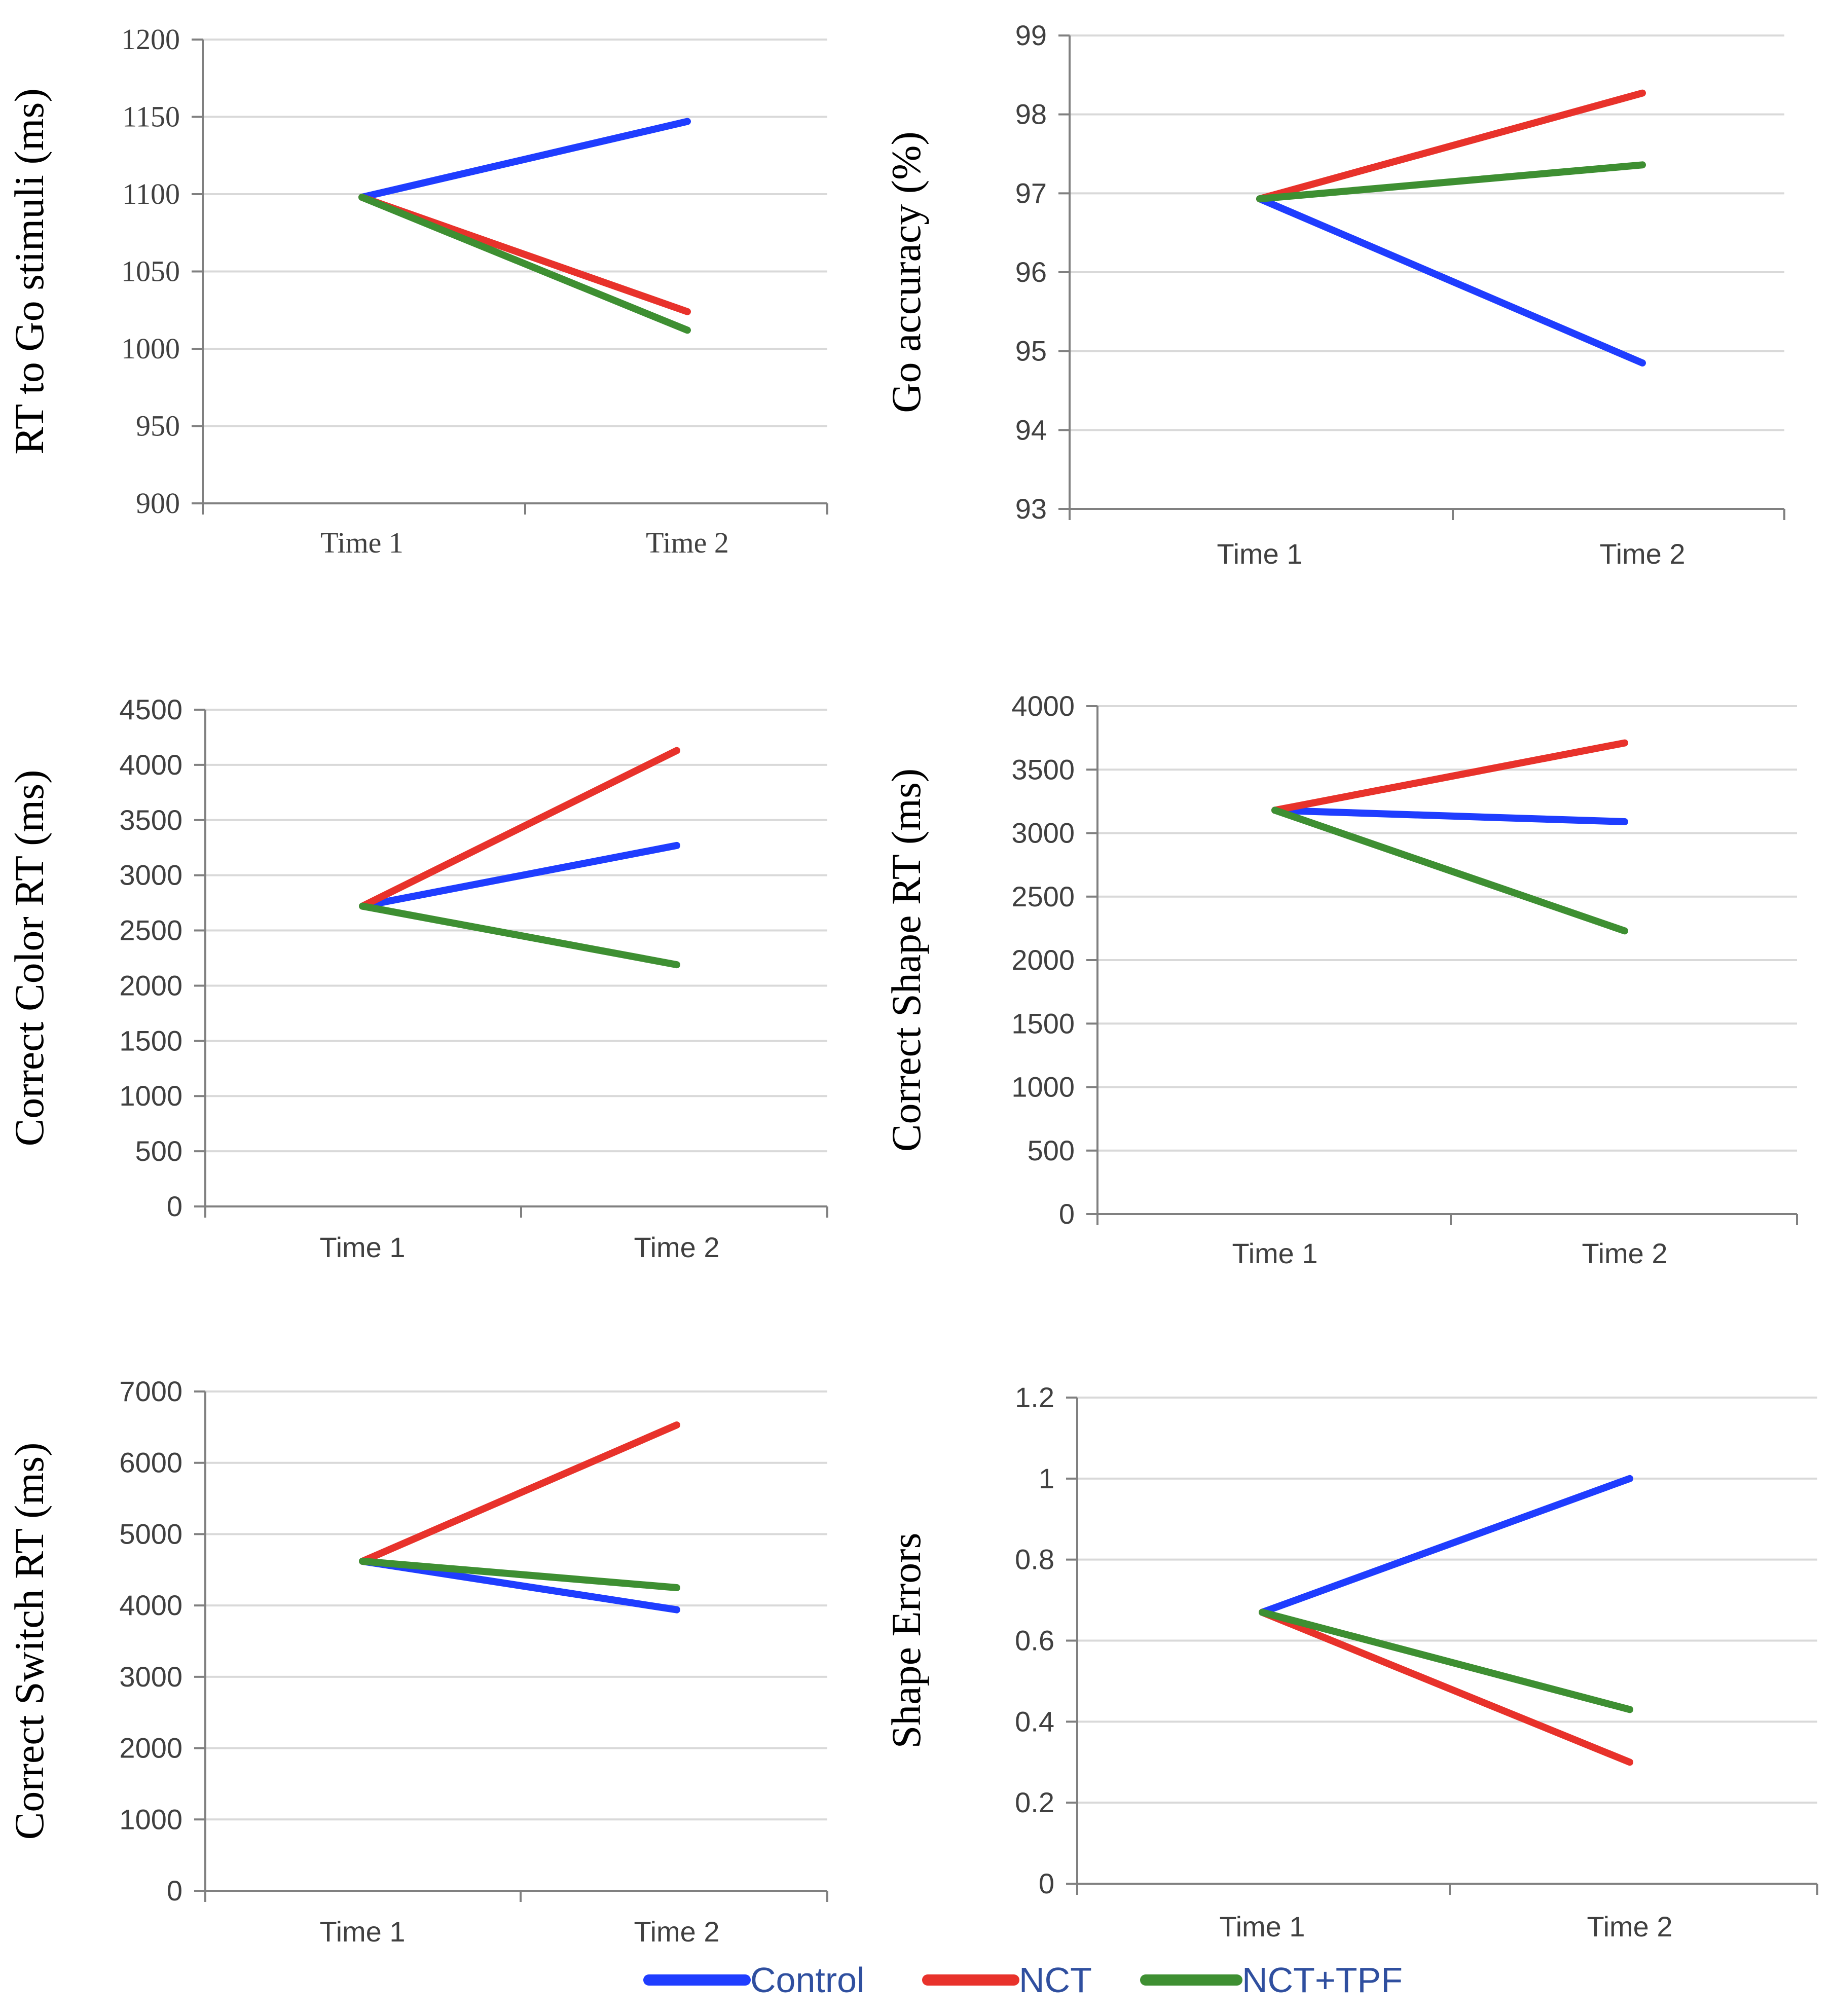 This screenshot has width=1832, height=2016. What do you see at coordinates (906, 960) in the screenshot?
I see `y-axis-title: Correct Shape RT (ms)` at bounding box center [906, 960].